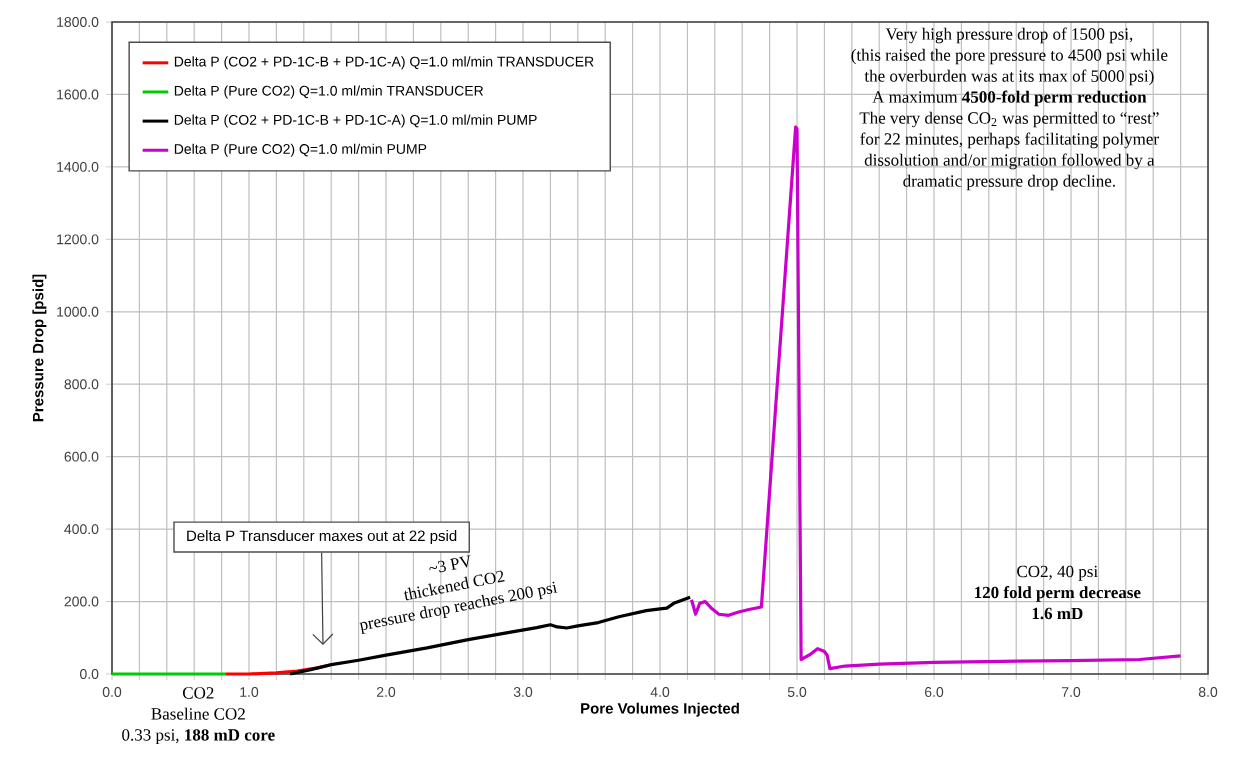 The image size is (1234, 781). What do you see at coordinates (660, 709) in the screenshot?
I see `x-axis-title: Pore Volumes Injected` at bounding box center [660, 709].